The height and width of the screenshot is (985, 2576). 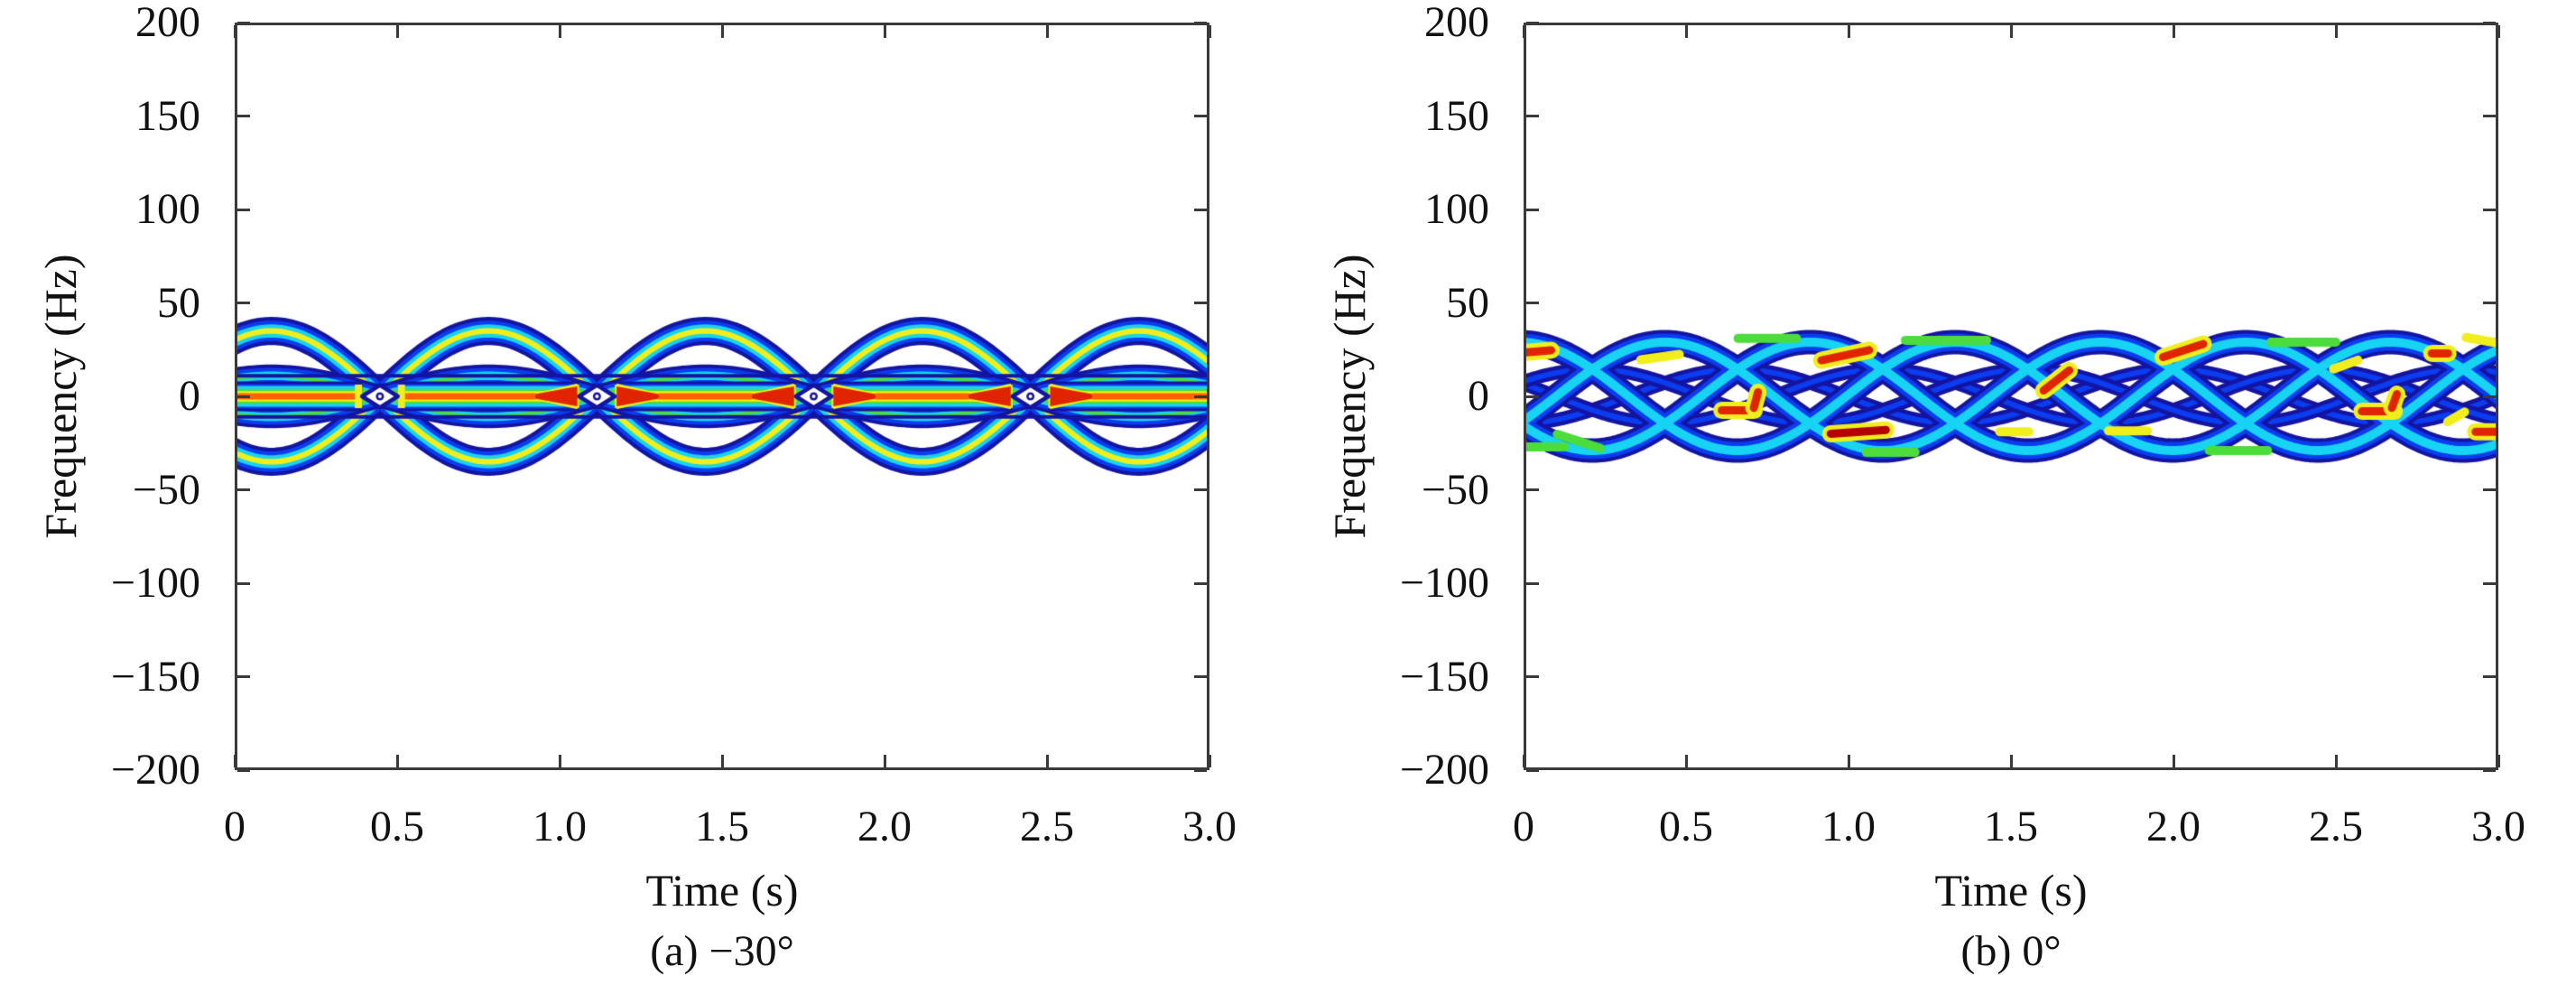 What do you see at coordinates (2011, 890) in the screenshot?
I see `x-axis-title-b: Time (s)` at bounding box center [2011, 890].